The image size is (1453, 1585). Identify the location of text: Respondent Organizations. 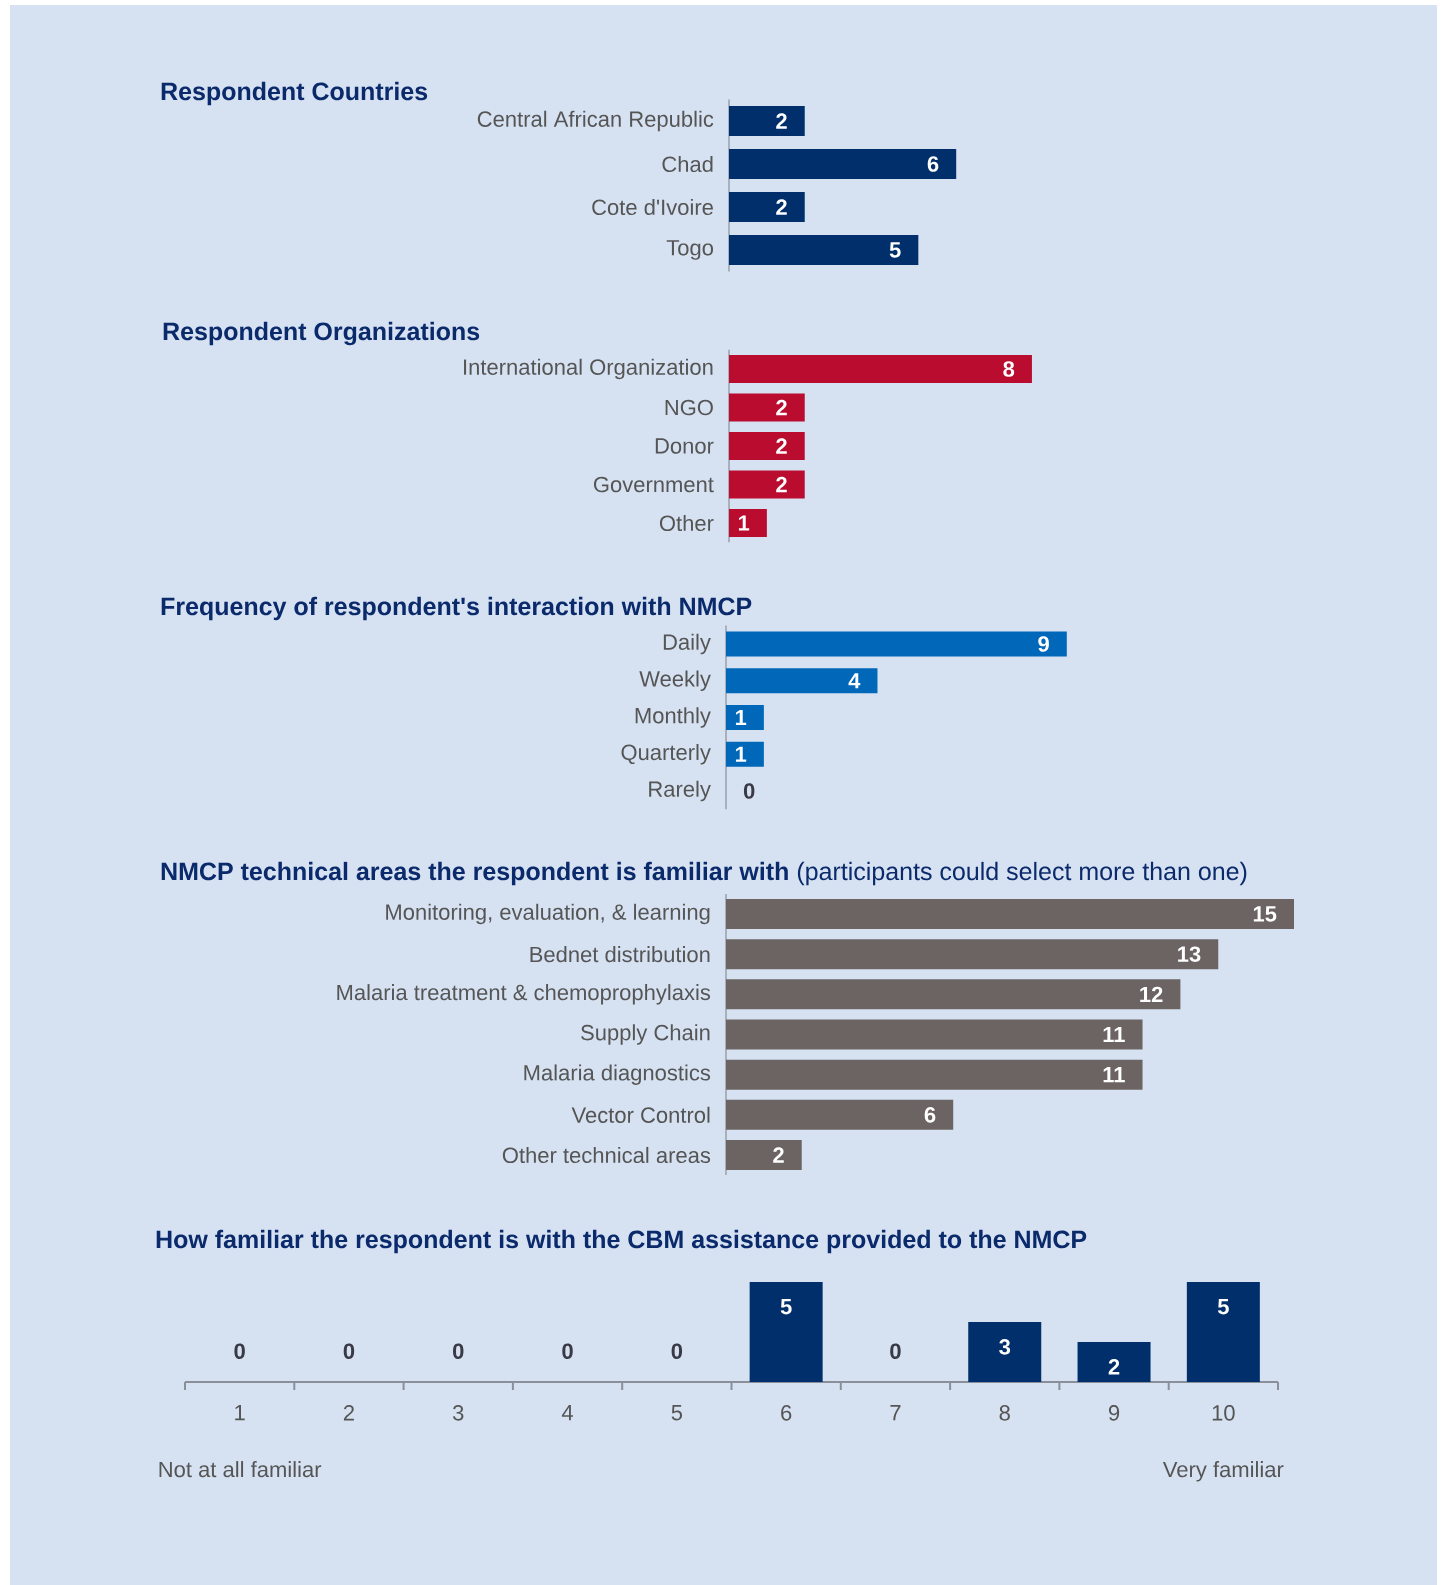
(321, 333).